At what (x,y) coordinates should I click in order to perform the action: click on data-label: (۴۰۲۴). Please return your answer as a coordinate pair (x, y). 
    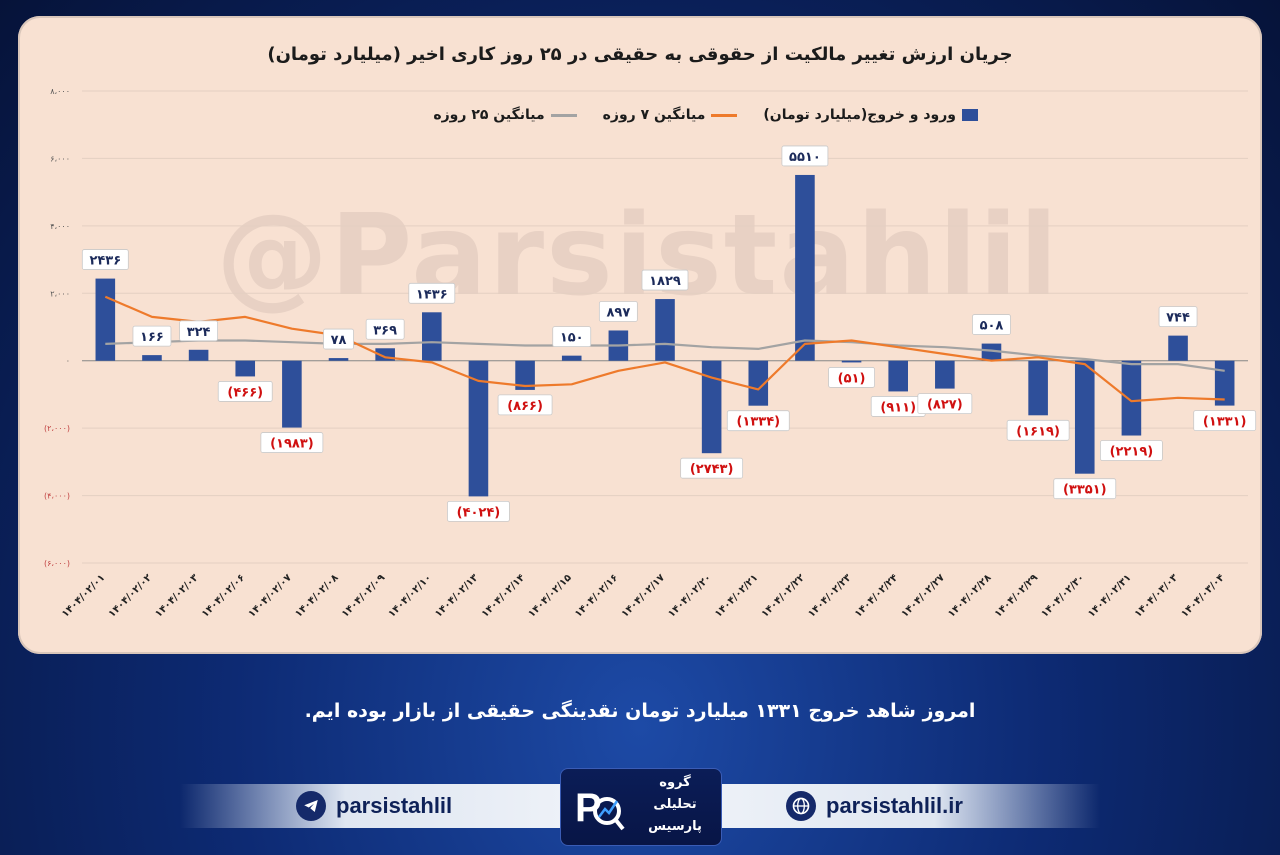
    Looking at the image, I should click on (479, 512).